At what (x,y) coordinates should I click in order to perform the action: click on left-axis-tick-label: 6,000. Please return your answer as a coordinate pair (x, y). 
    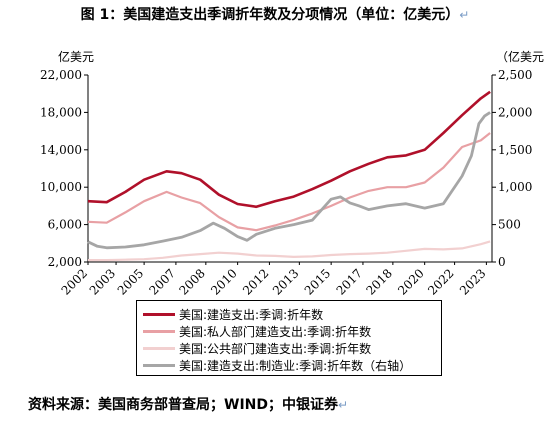
    Looking at the image, I should click on (65, 225).